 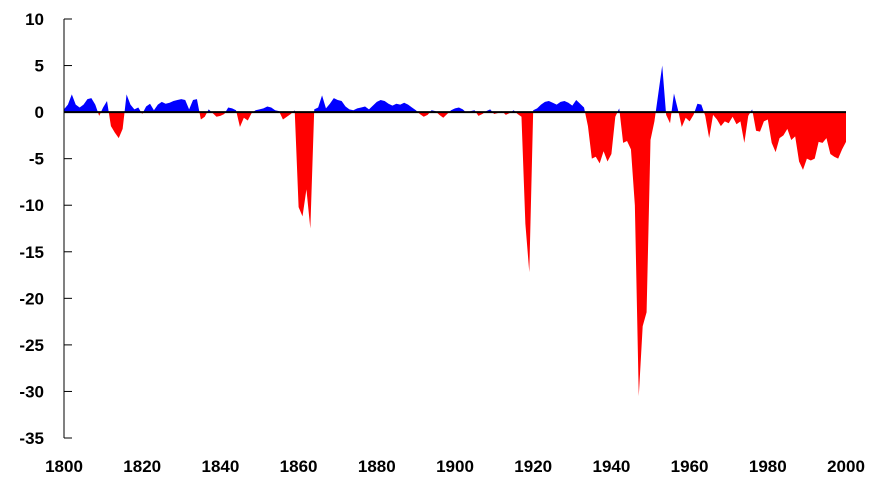 I want to click on y-tick-label: -5, so click(x=36, y=159).